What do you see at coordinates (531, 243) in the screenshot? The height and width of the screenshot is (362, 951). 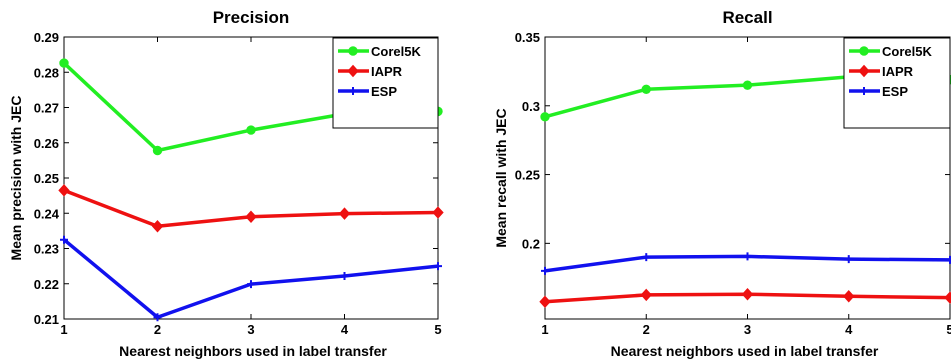 I see `y-tick-label: 0.2` at bounding box center [531, 243].